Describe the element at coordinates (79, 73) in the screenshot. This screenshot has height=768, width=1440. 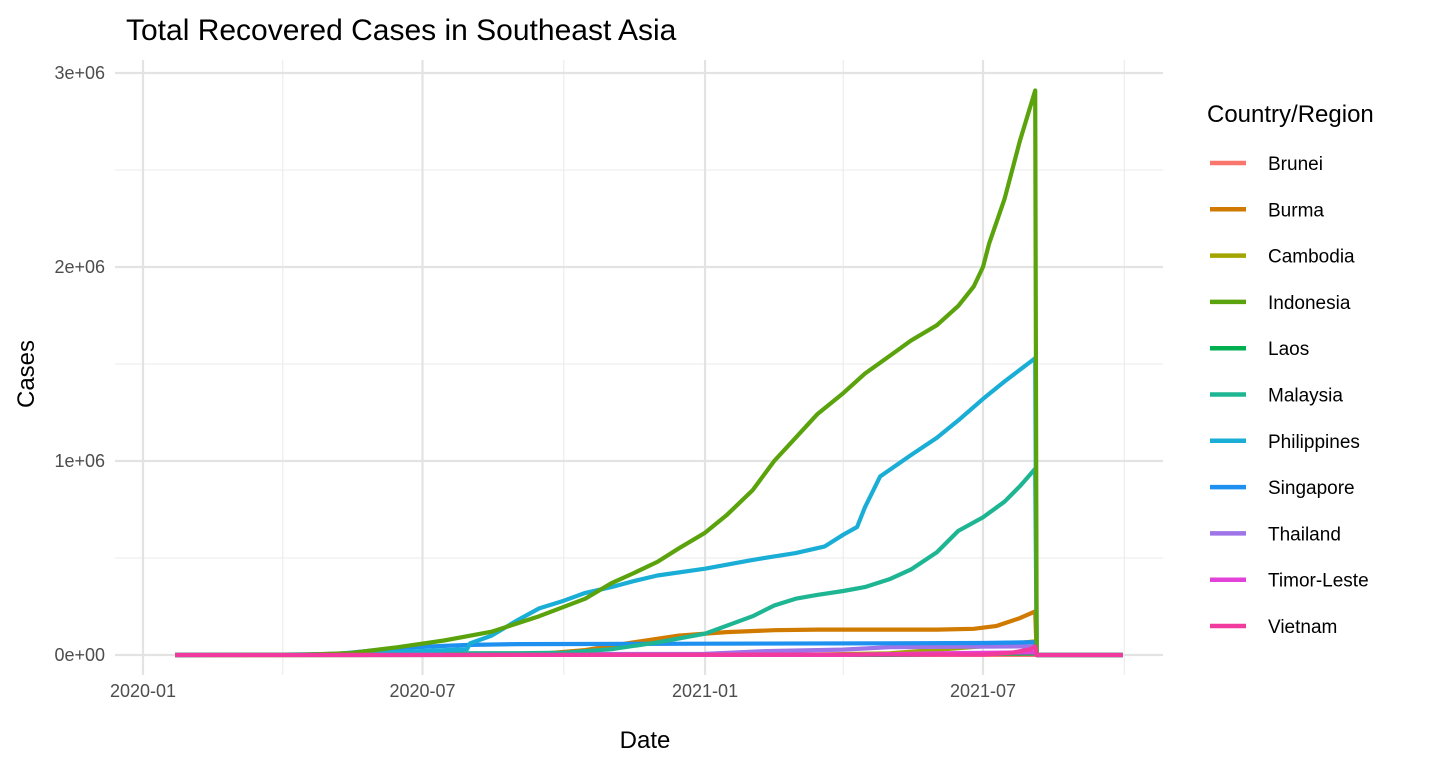
I see `y-tick-label: 3e+06` at that location.